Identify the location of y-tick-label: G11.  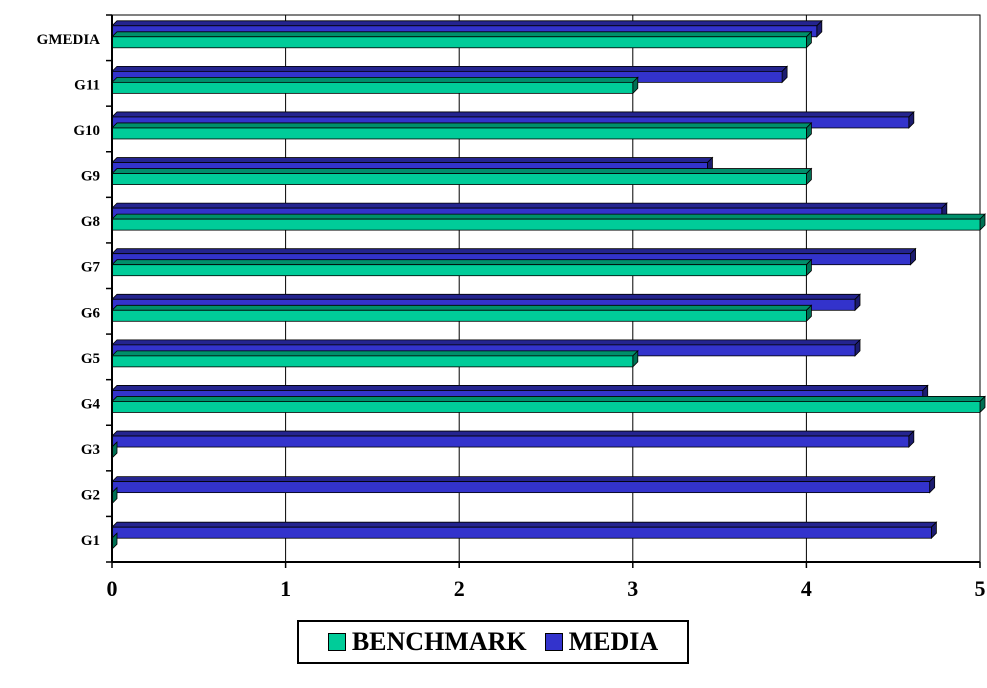
(87, 85).